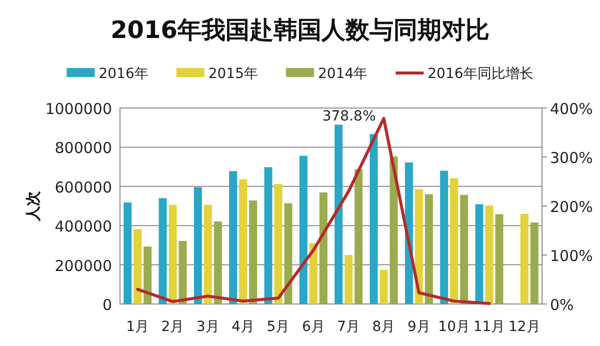 The height and width of the screenshot is (346, 600). What do you see at coordinates (208, 327) in the screenshot?
I see `x-tick-label: 3月` at bounding box center [208, 327].